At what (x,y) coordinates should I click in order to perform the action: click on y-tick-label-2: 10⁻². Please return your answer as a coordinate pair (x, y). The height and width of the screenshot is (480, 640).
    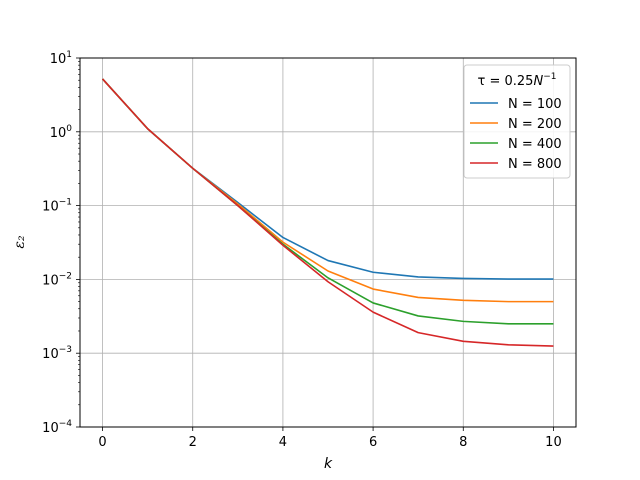
    Looking at the image, I should click on (57, 279).